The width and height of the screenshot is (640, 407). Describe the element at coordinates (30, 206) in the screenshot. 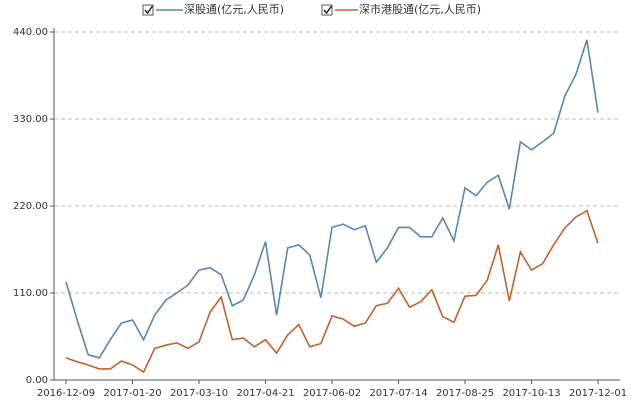

I see `y-tick-label: 220.00` at that location.